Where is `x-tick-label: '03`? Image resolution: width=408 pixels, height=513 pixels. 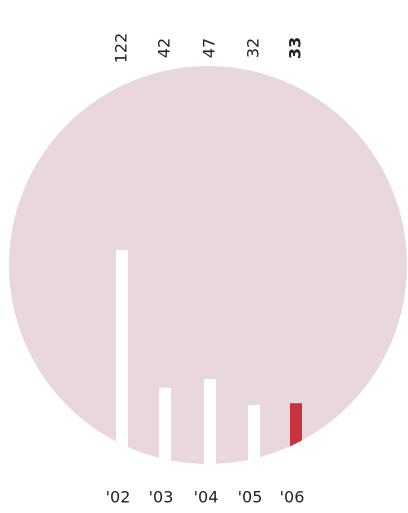 x-tick-label: '03 is located at coordinates (161, 497).